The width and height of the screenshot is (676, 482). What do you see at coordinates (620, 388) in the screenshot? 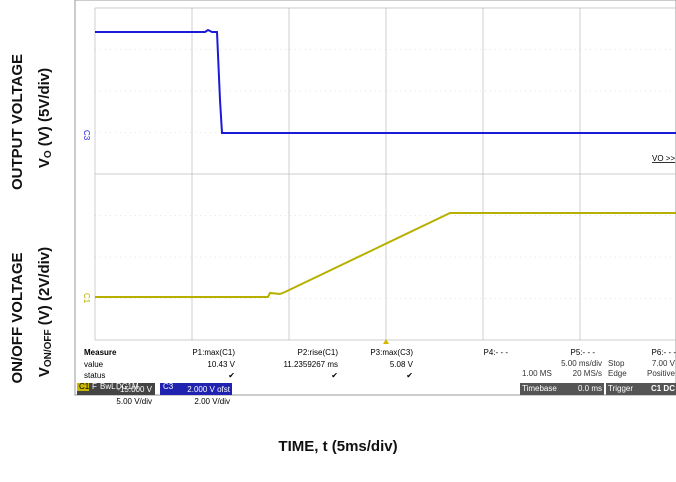
I see `trigger-title: Trigger` at bounding box center [620, 388].